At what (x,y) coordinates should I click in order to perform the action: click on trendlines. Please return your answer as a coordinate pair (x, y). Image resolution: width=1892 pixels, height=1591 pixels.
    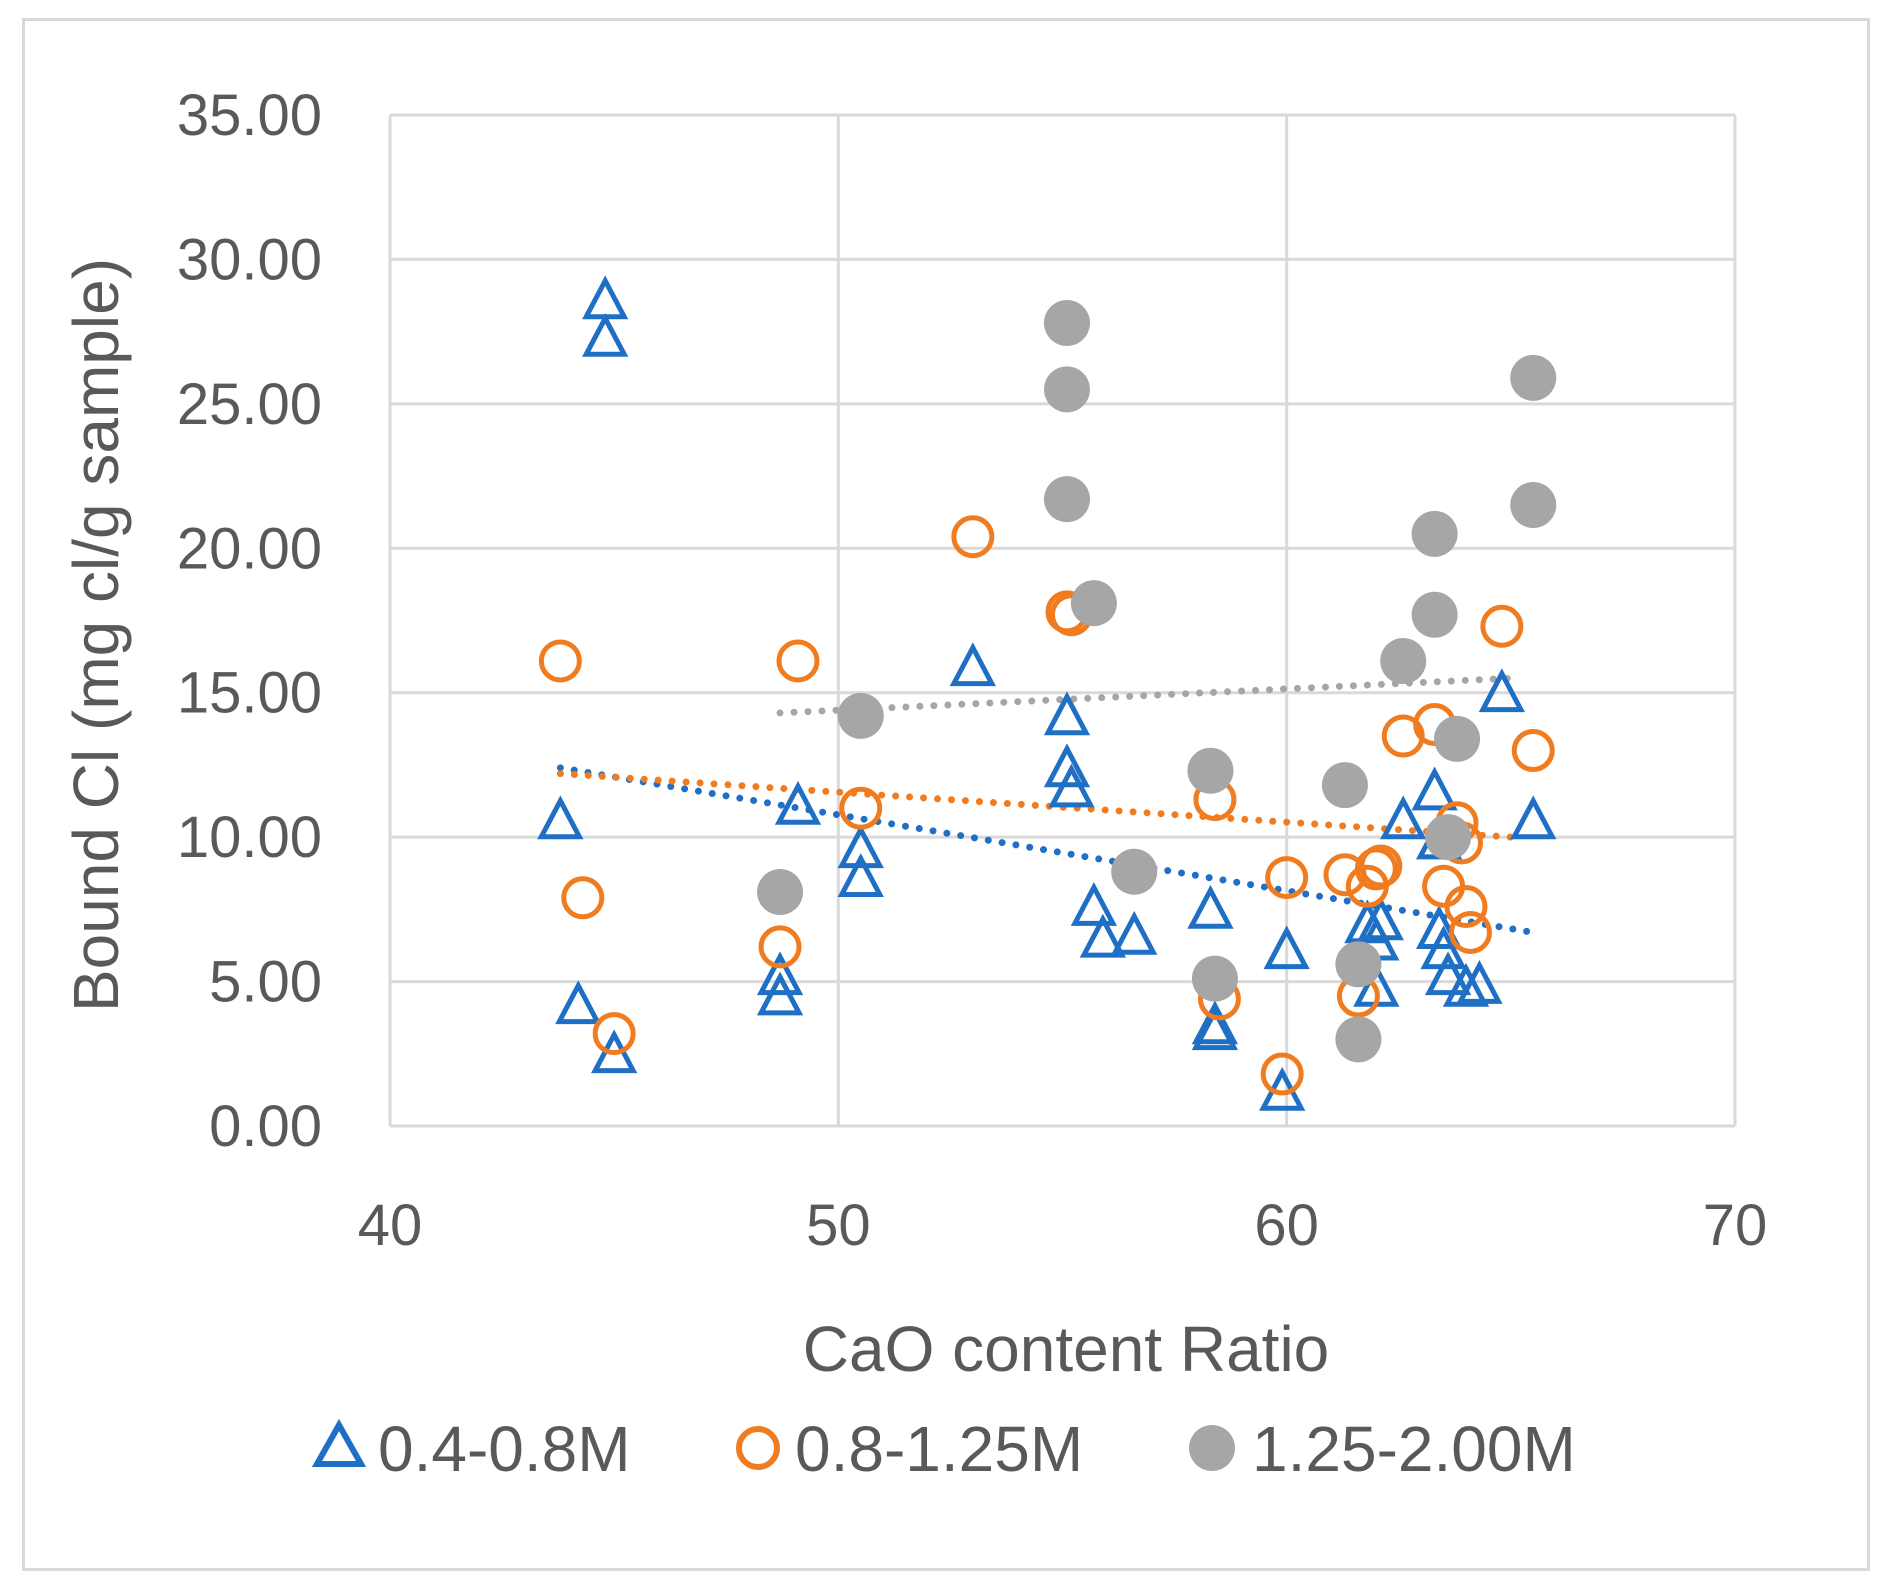
    Looking at the image, I should click on (1046, 805).